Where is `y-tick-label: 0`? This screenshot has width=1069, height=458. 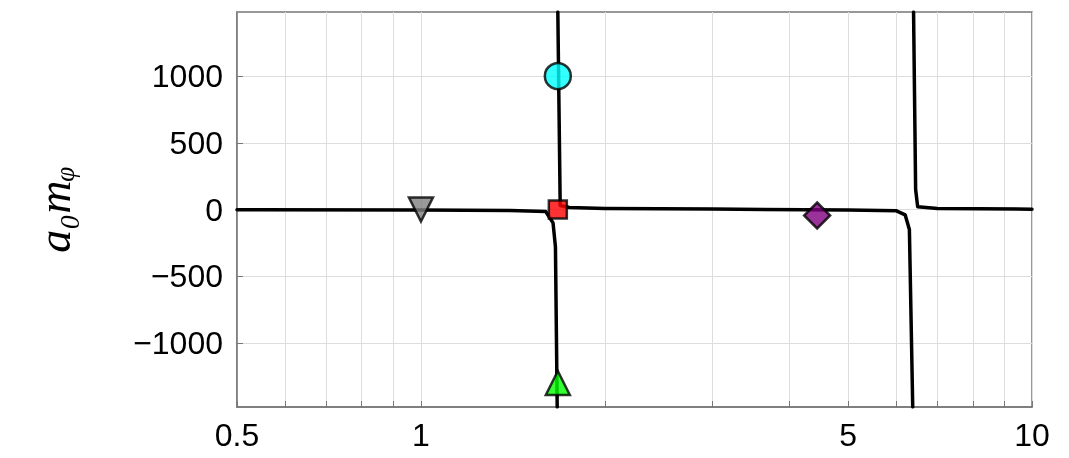 y-tick-label: 0 is located at coordinates (214, 209).